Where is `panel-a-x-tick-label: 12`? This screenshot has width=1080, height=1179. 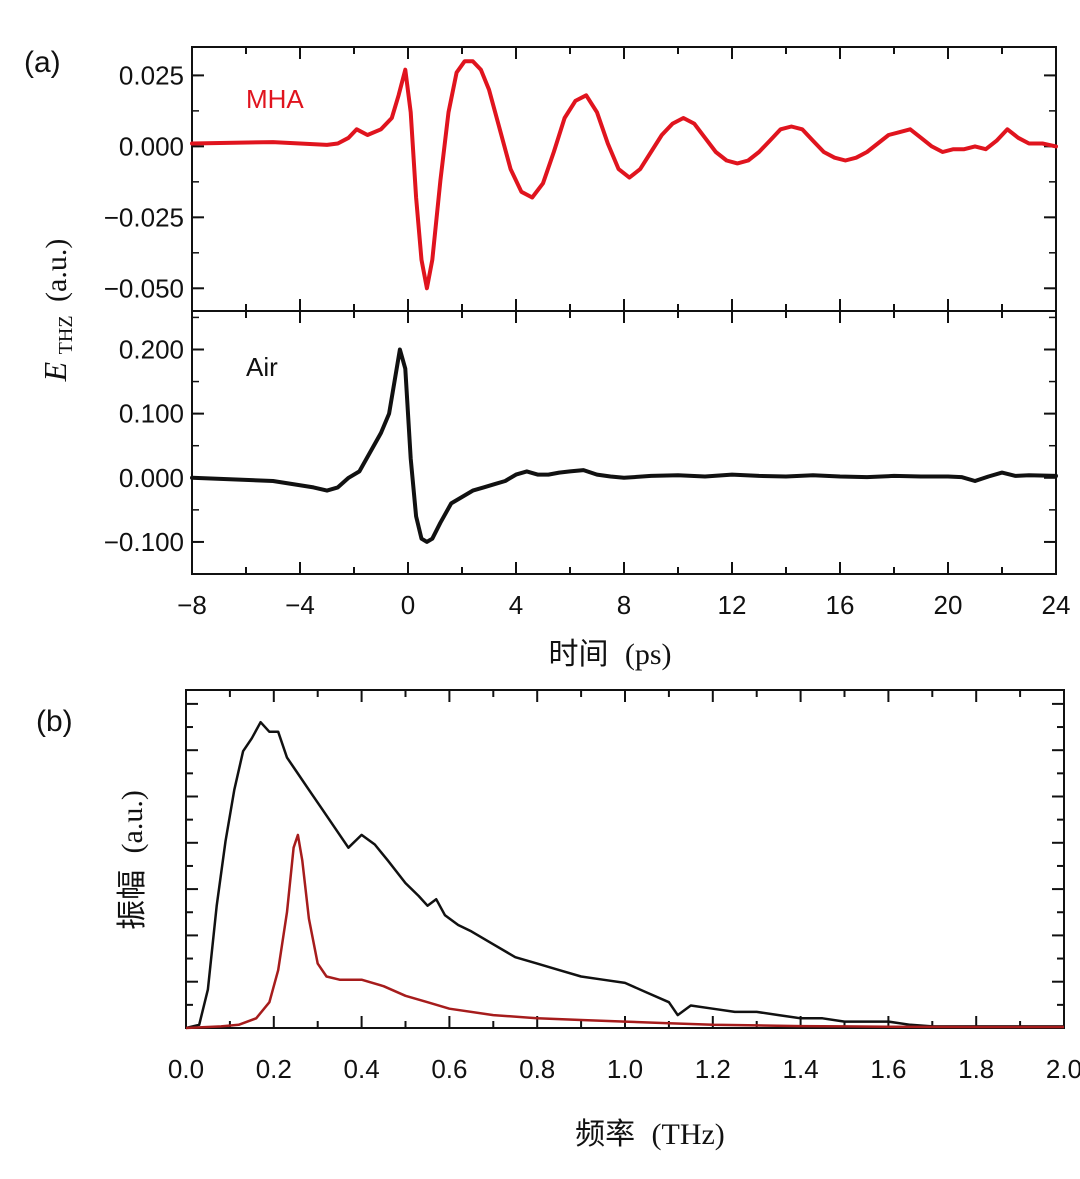 panel-a-x-tick-label: 12 is located at coordinates (732, 605).